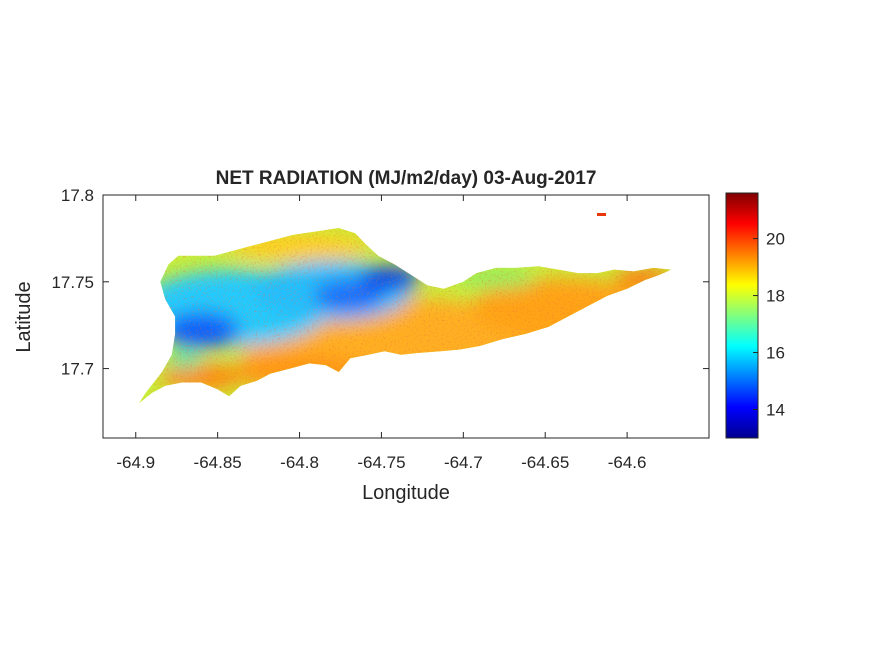  Describe the element at coordinates (775, 353) in the screenshot. I see `colorbar-tick-label: 16` at that location.